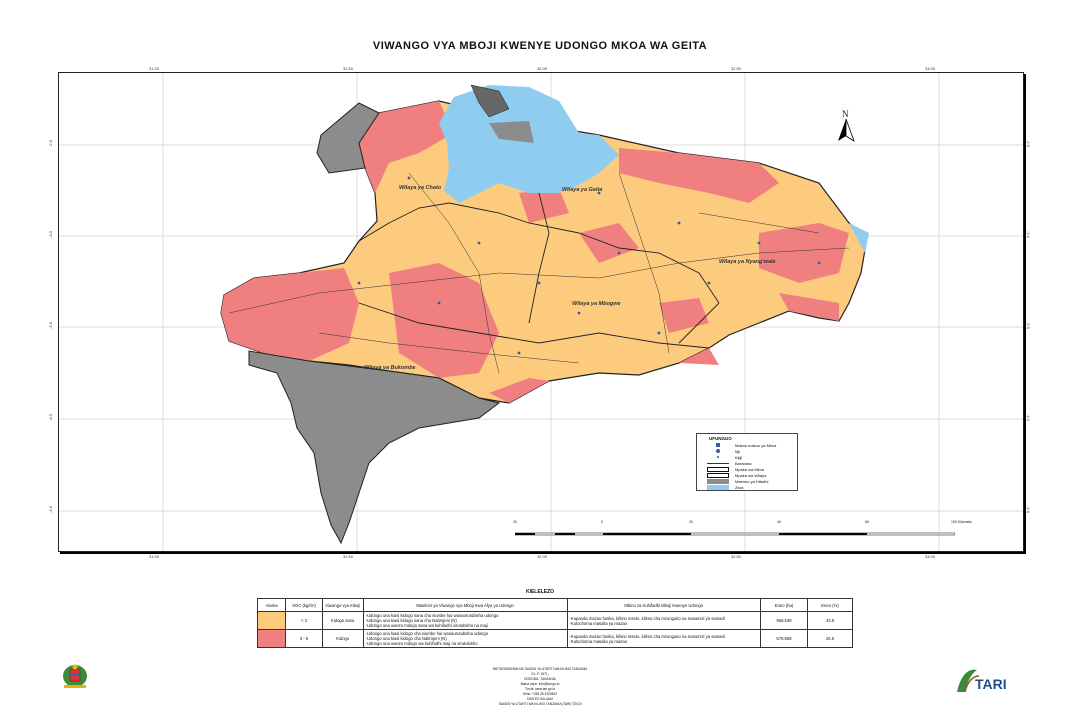 Image resolution: width=1080 pixels, height=720 pixels. Describe the element at coordinates (718, 445) in the screenshot. I see `square-icon` at that location.